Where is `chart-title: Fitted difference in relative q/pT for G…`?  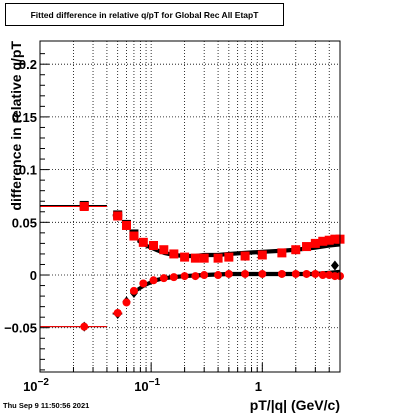
chart-title: Fitted difference in relative q/pT for G… is located at coordinates (144, 14).